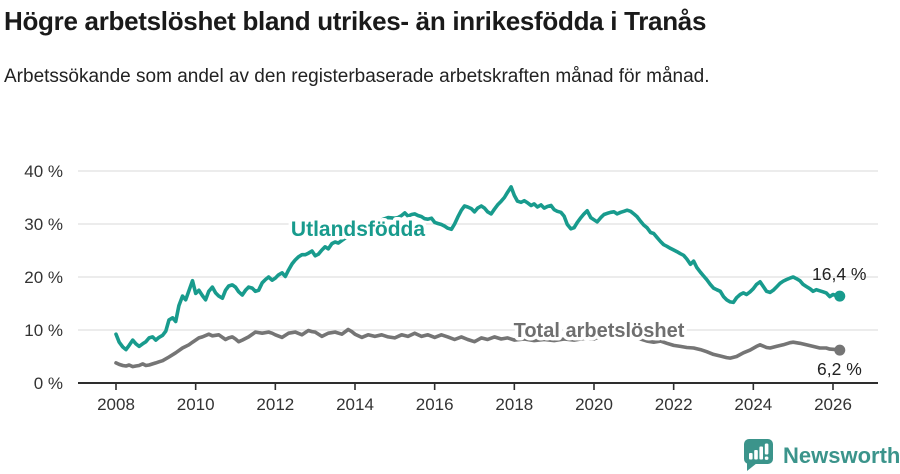 Image resolution: width=900 pixels, height=474 pixels. I want to click on end-value-label-Utlandsfödda: 16,4 %, so click(839, 274).